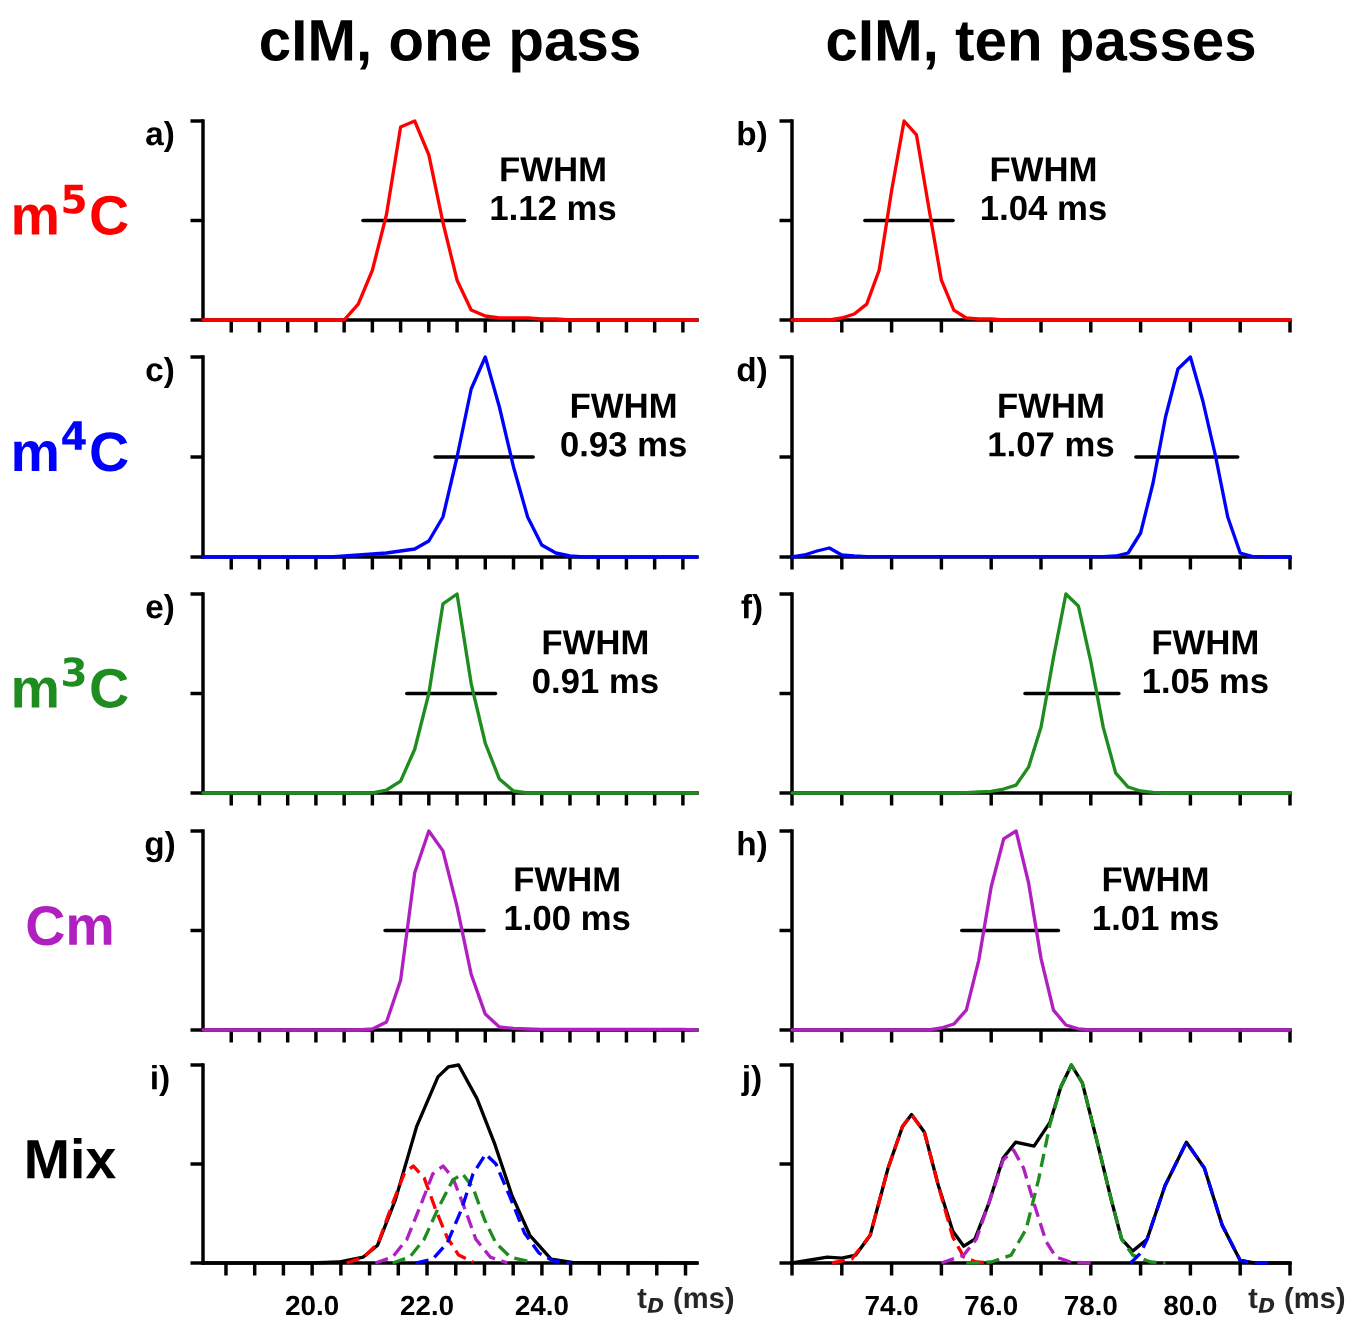  Describe the element at coordinates (450, 46) in the screenshot. I see `chart-subtitle: cIM, one pass` at that location.